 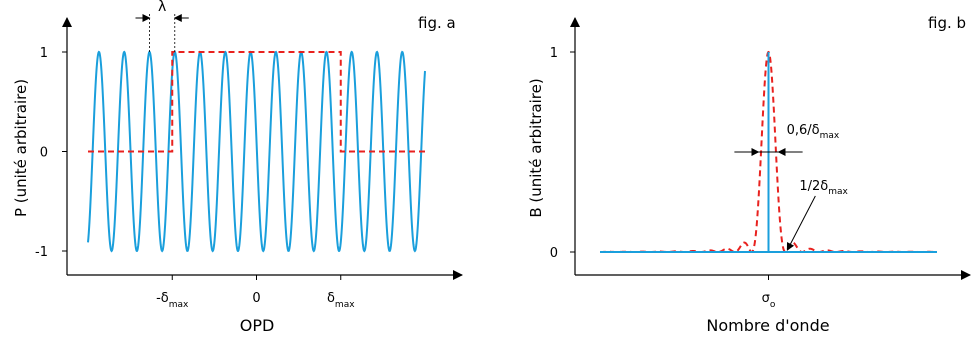 I want to click on x-tick-label-a-0: -δmax, so click(x=172, y=300).